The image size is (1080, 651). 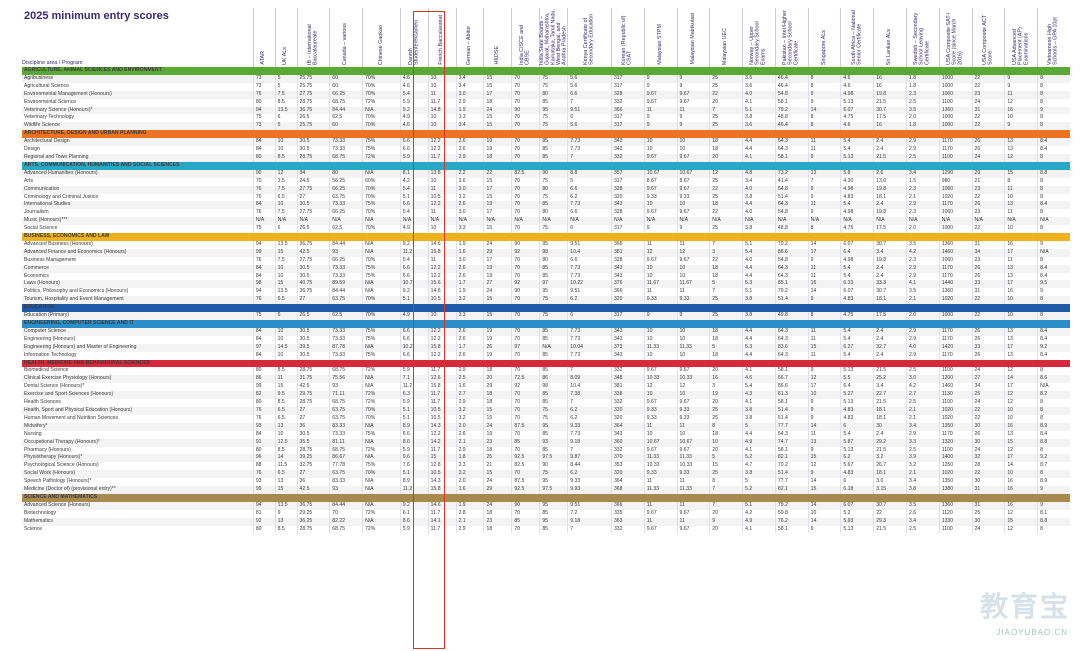 I want to click on score-cell: 97, so click(x=553, y=284).